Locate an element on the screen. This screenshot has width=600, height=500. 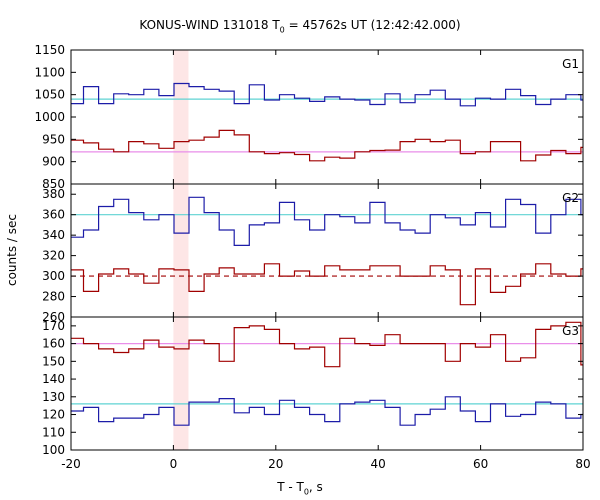
lightcurve-g3-blue is located at coordinates (327, 411).